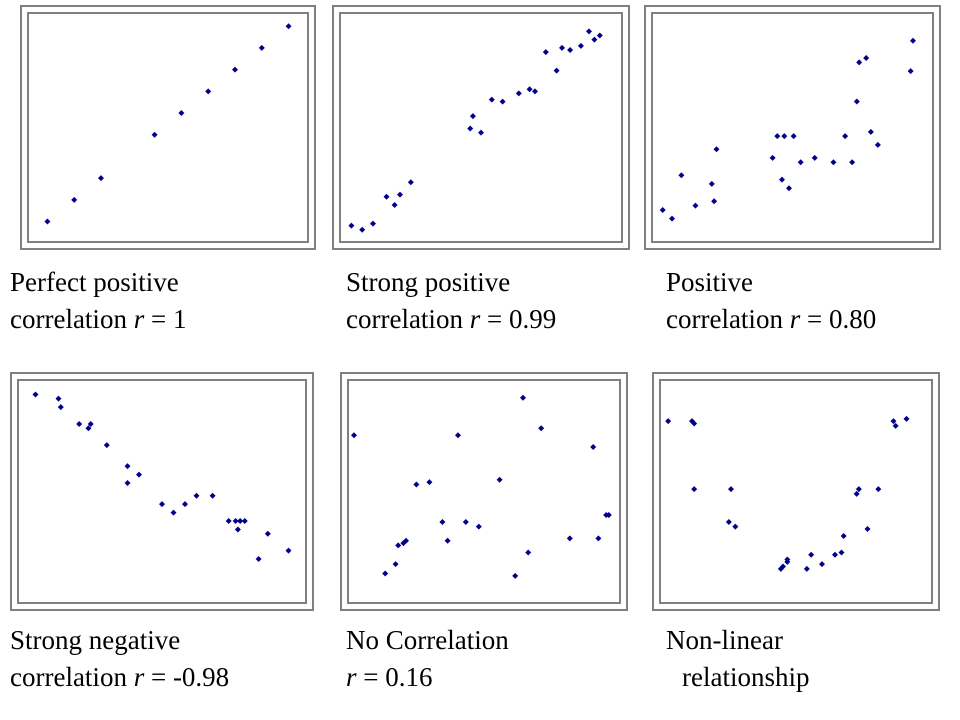 This screenshot has height=720, width=960. What do you see at coordinates (737, 659) in the screenshot?
I see `caption-non-linear: Non-linear relationship` at bounding box center [737, 659].